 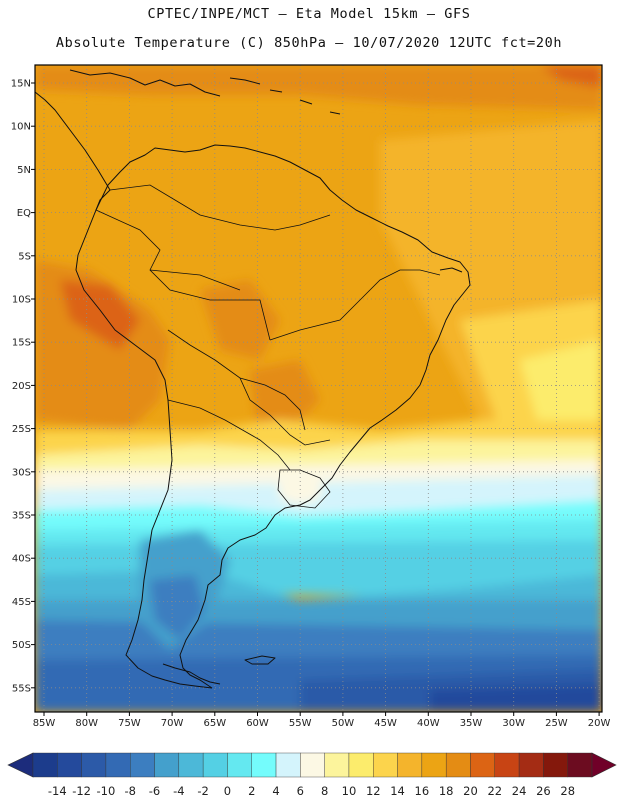 What do you see at coordinates (543, 791) in the screenshot?
I see `colorbar-tick-label: 26` at bounding box center [543, 791].